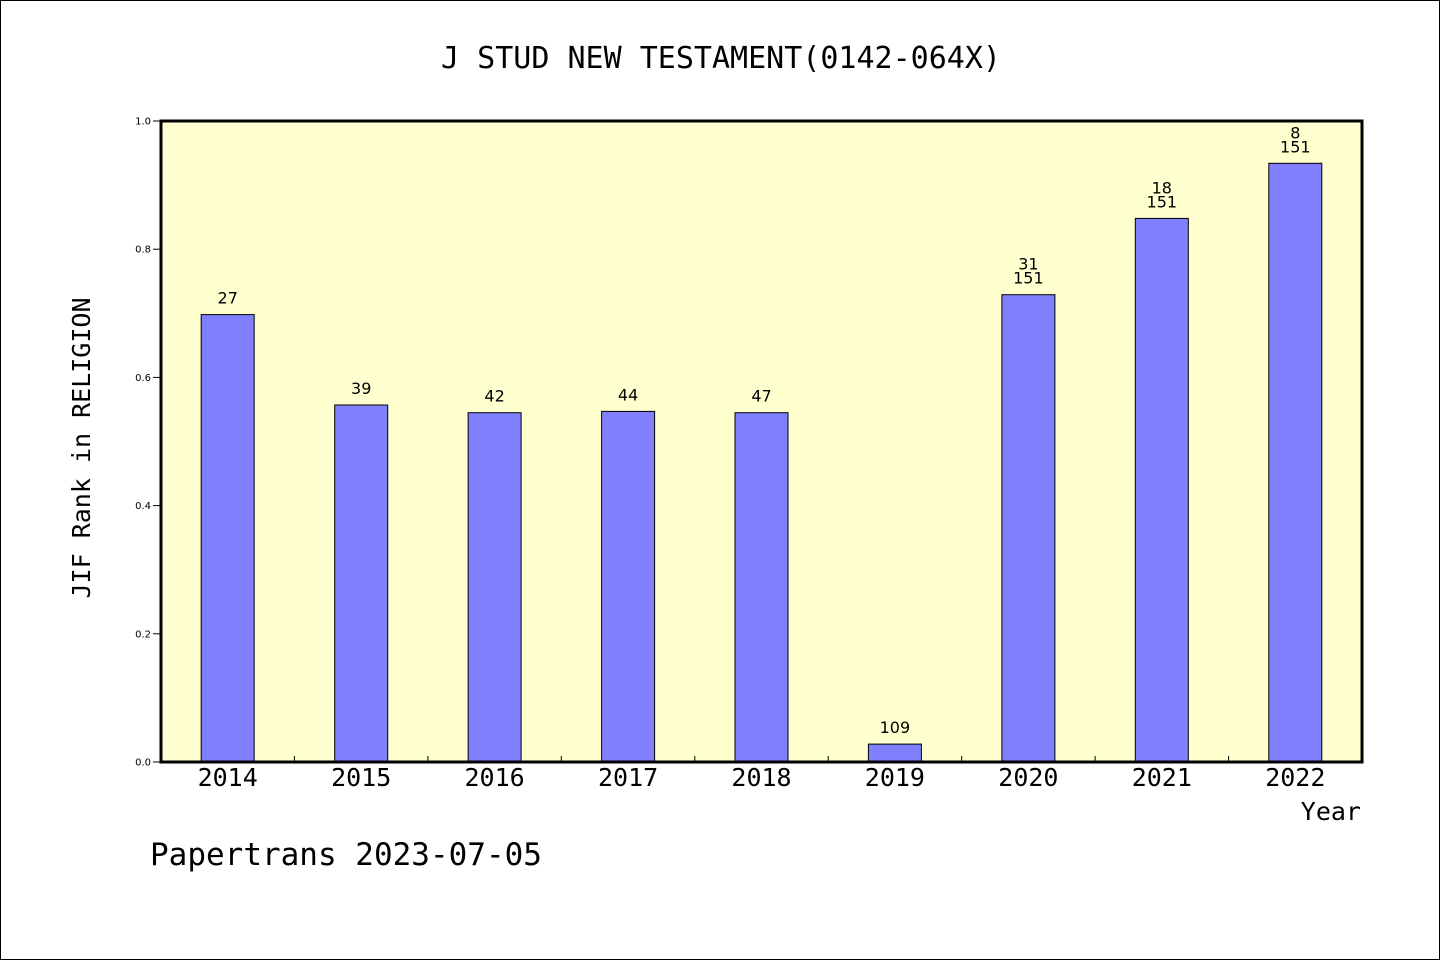 Image resolution: width=1440 pixels, height=964 pixels. What do you see at coordinates (143, 506) in the screenshot?
I see `y-tick-label-0.4: 0.4` at bounding box center [143, 506].